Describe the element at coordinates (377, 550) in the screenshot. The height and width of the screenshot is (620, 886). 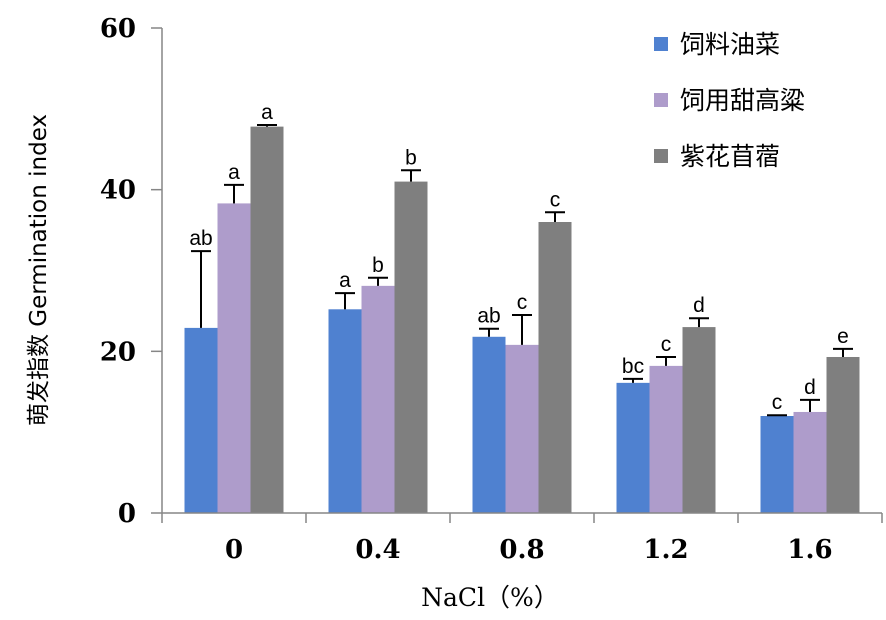
I see `x-tick-label: 0.4` at that location.